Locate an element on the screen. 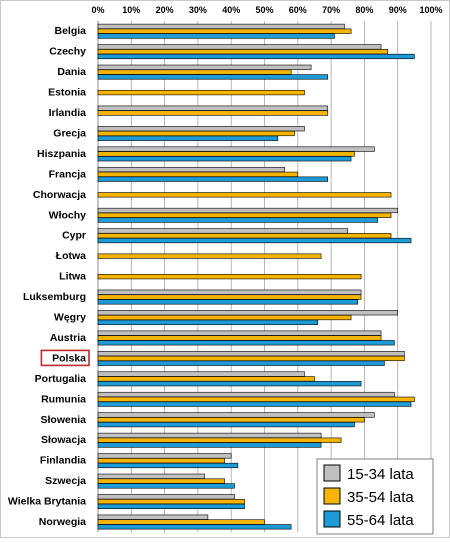 This screenshot has width=450, height=542. x-tick-label: 10% is located at coordinates (131, 10).